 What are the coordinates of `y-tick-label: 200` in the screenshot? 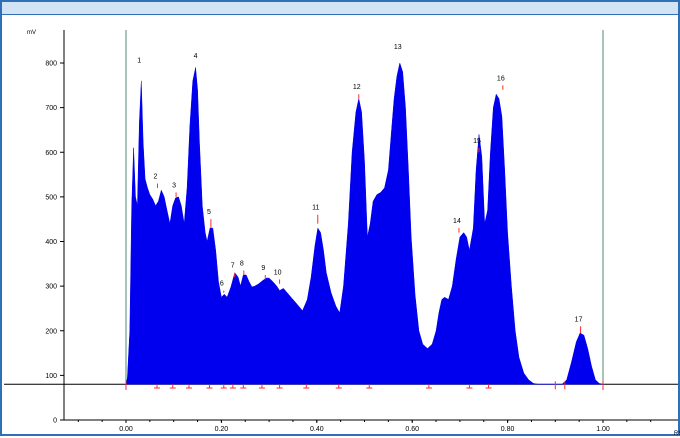 It's located at (51, 331).